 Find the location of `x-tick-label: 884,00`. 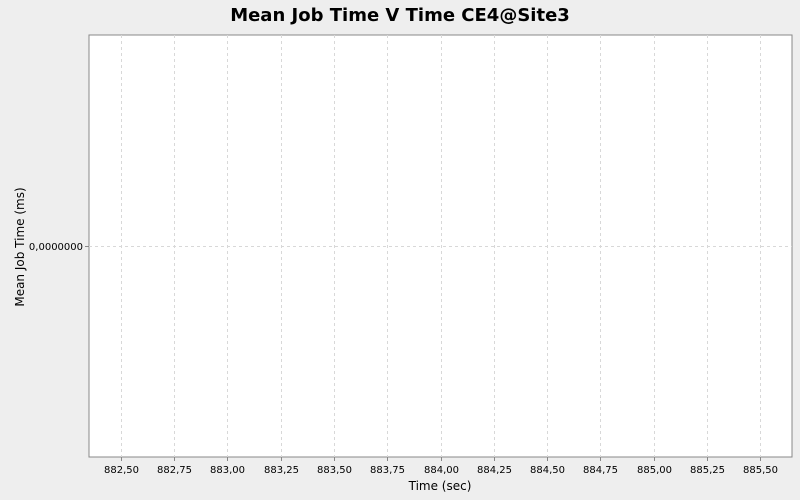

x-tick-label: 884,00 is located at coordinates (441, 470).